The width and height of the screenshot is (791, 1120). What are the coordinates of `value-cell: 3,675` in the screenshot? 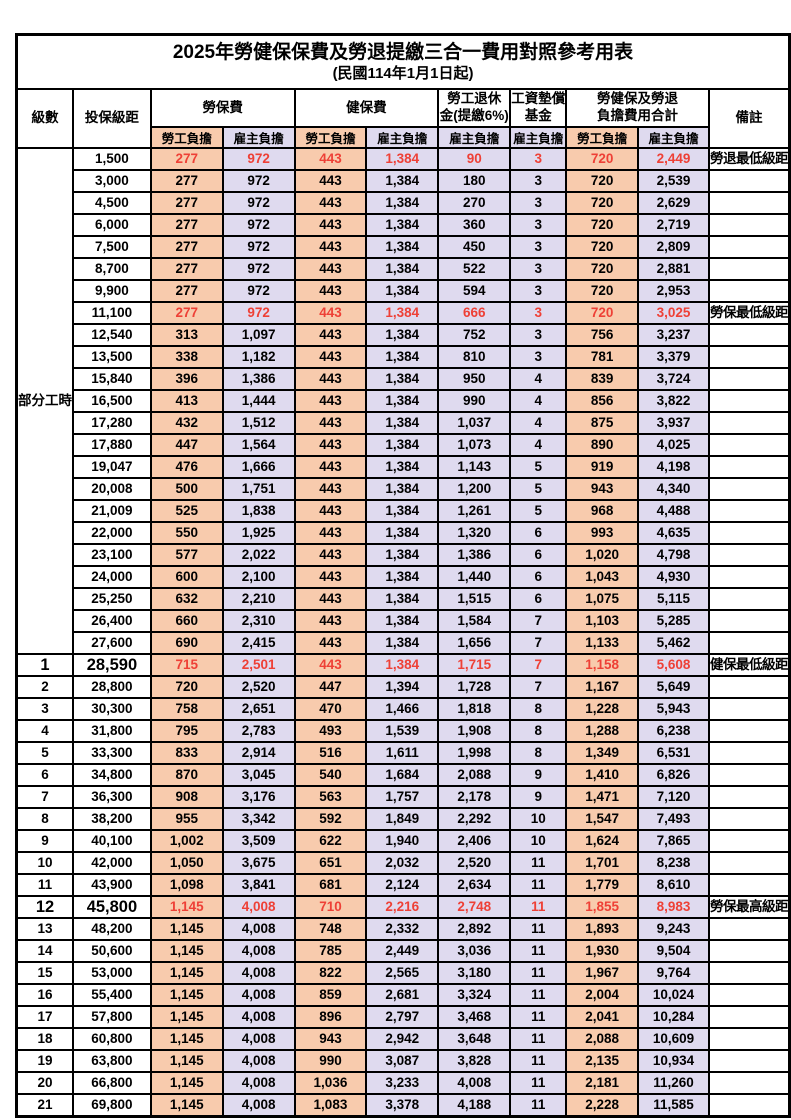 It's located at (258, 863).